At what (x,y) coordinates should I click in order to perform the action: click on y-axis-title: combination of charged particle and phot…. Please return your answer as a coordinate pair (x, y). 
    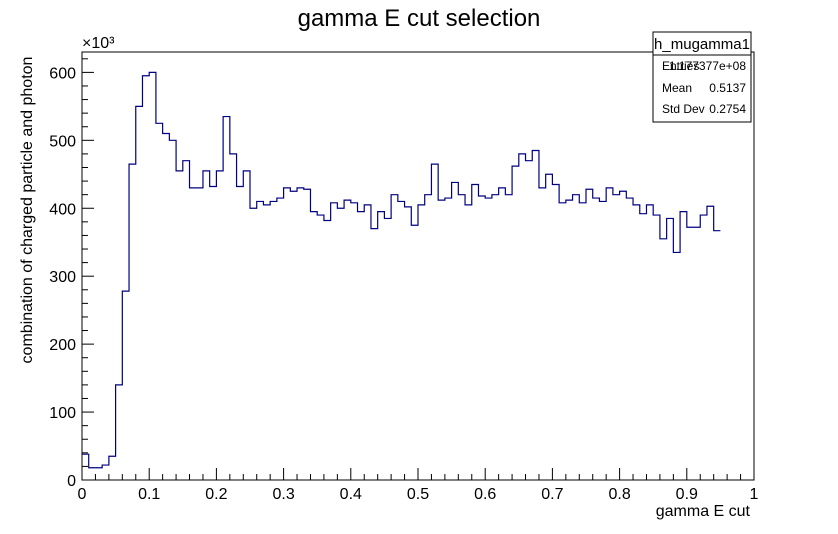
    Looking at the image, I should click on (27, 210).